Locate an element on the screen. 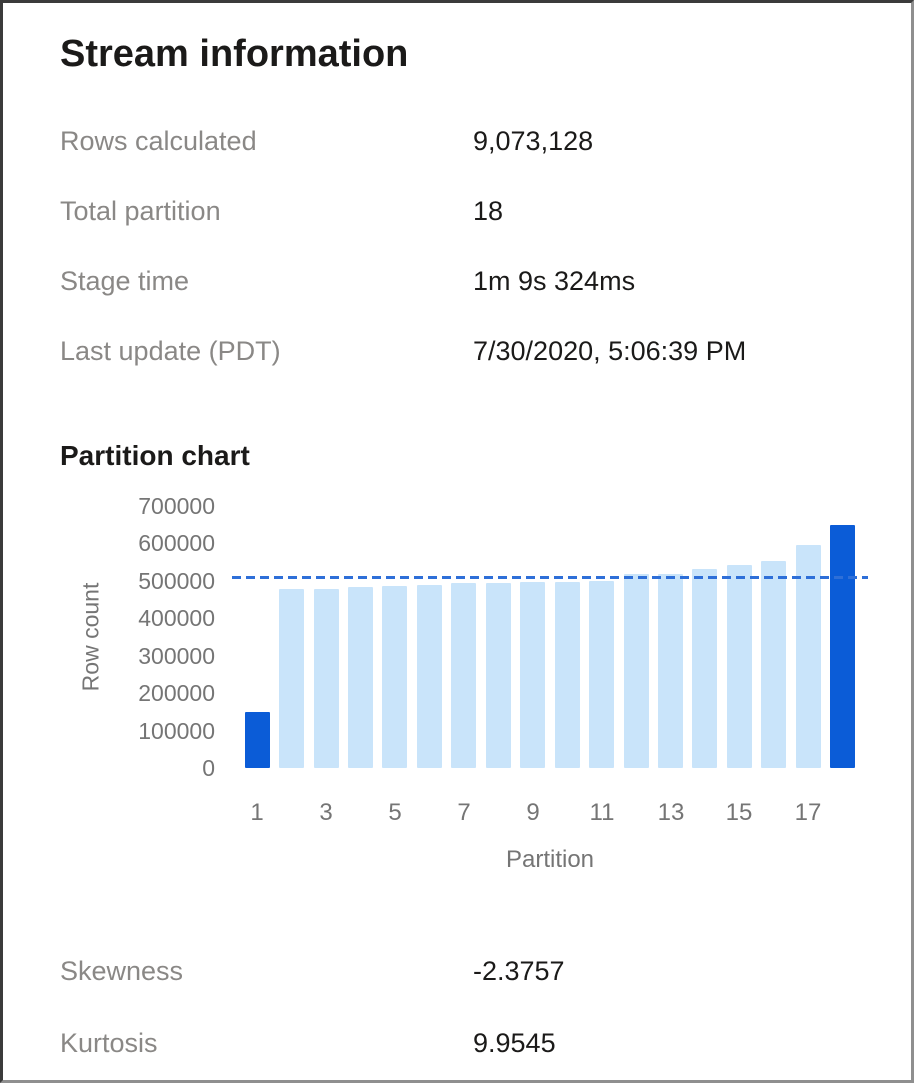  y-tick-label-0: 0 is located at coordinates (208, 768).